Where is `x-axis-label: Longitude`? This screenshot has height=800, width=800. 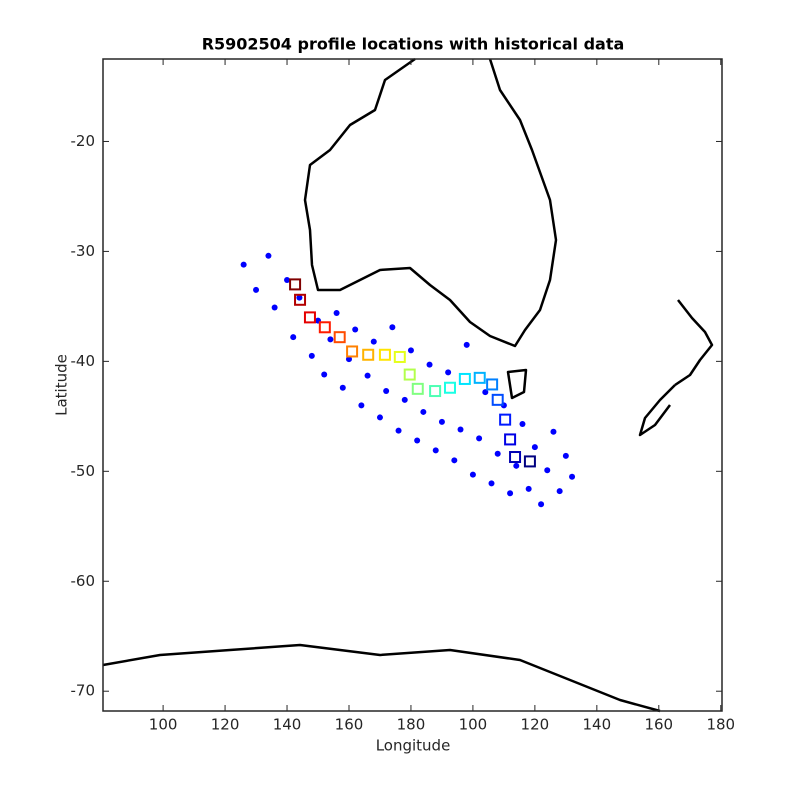
x-axis-label: Longitude is located at coordinates (413, 746).